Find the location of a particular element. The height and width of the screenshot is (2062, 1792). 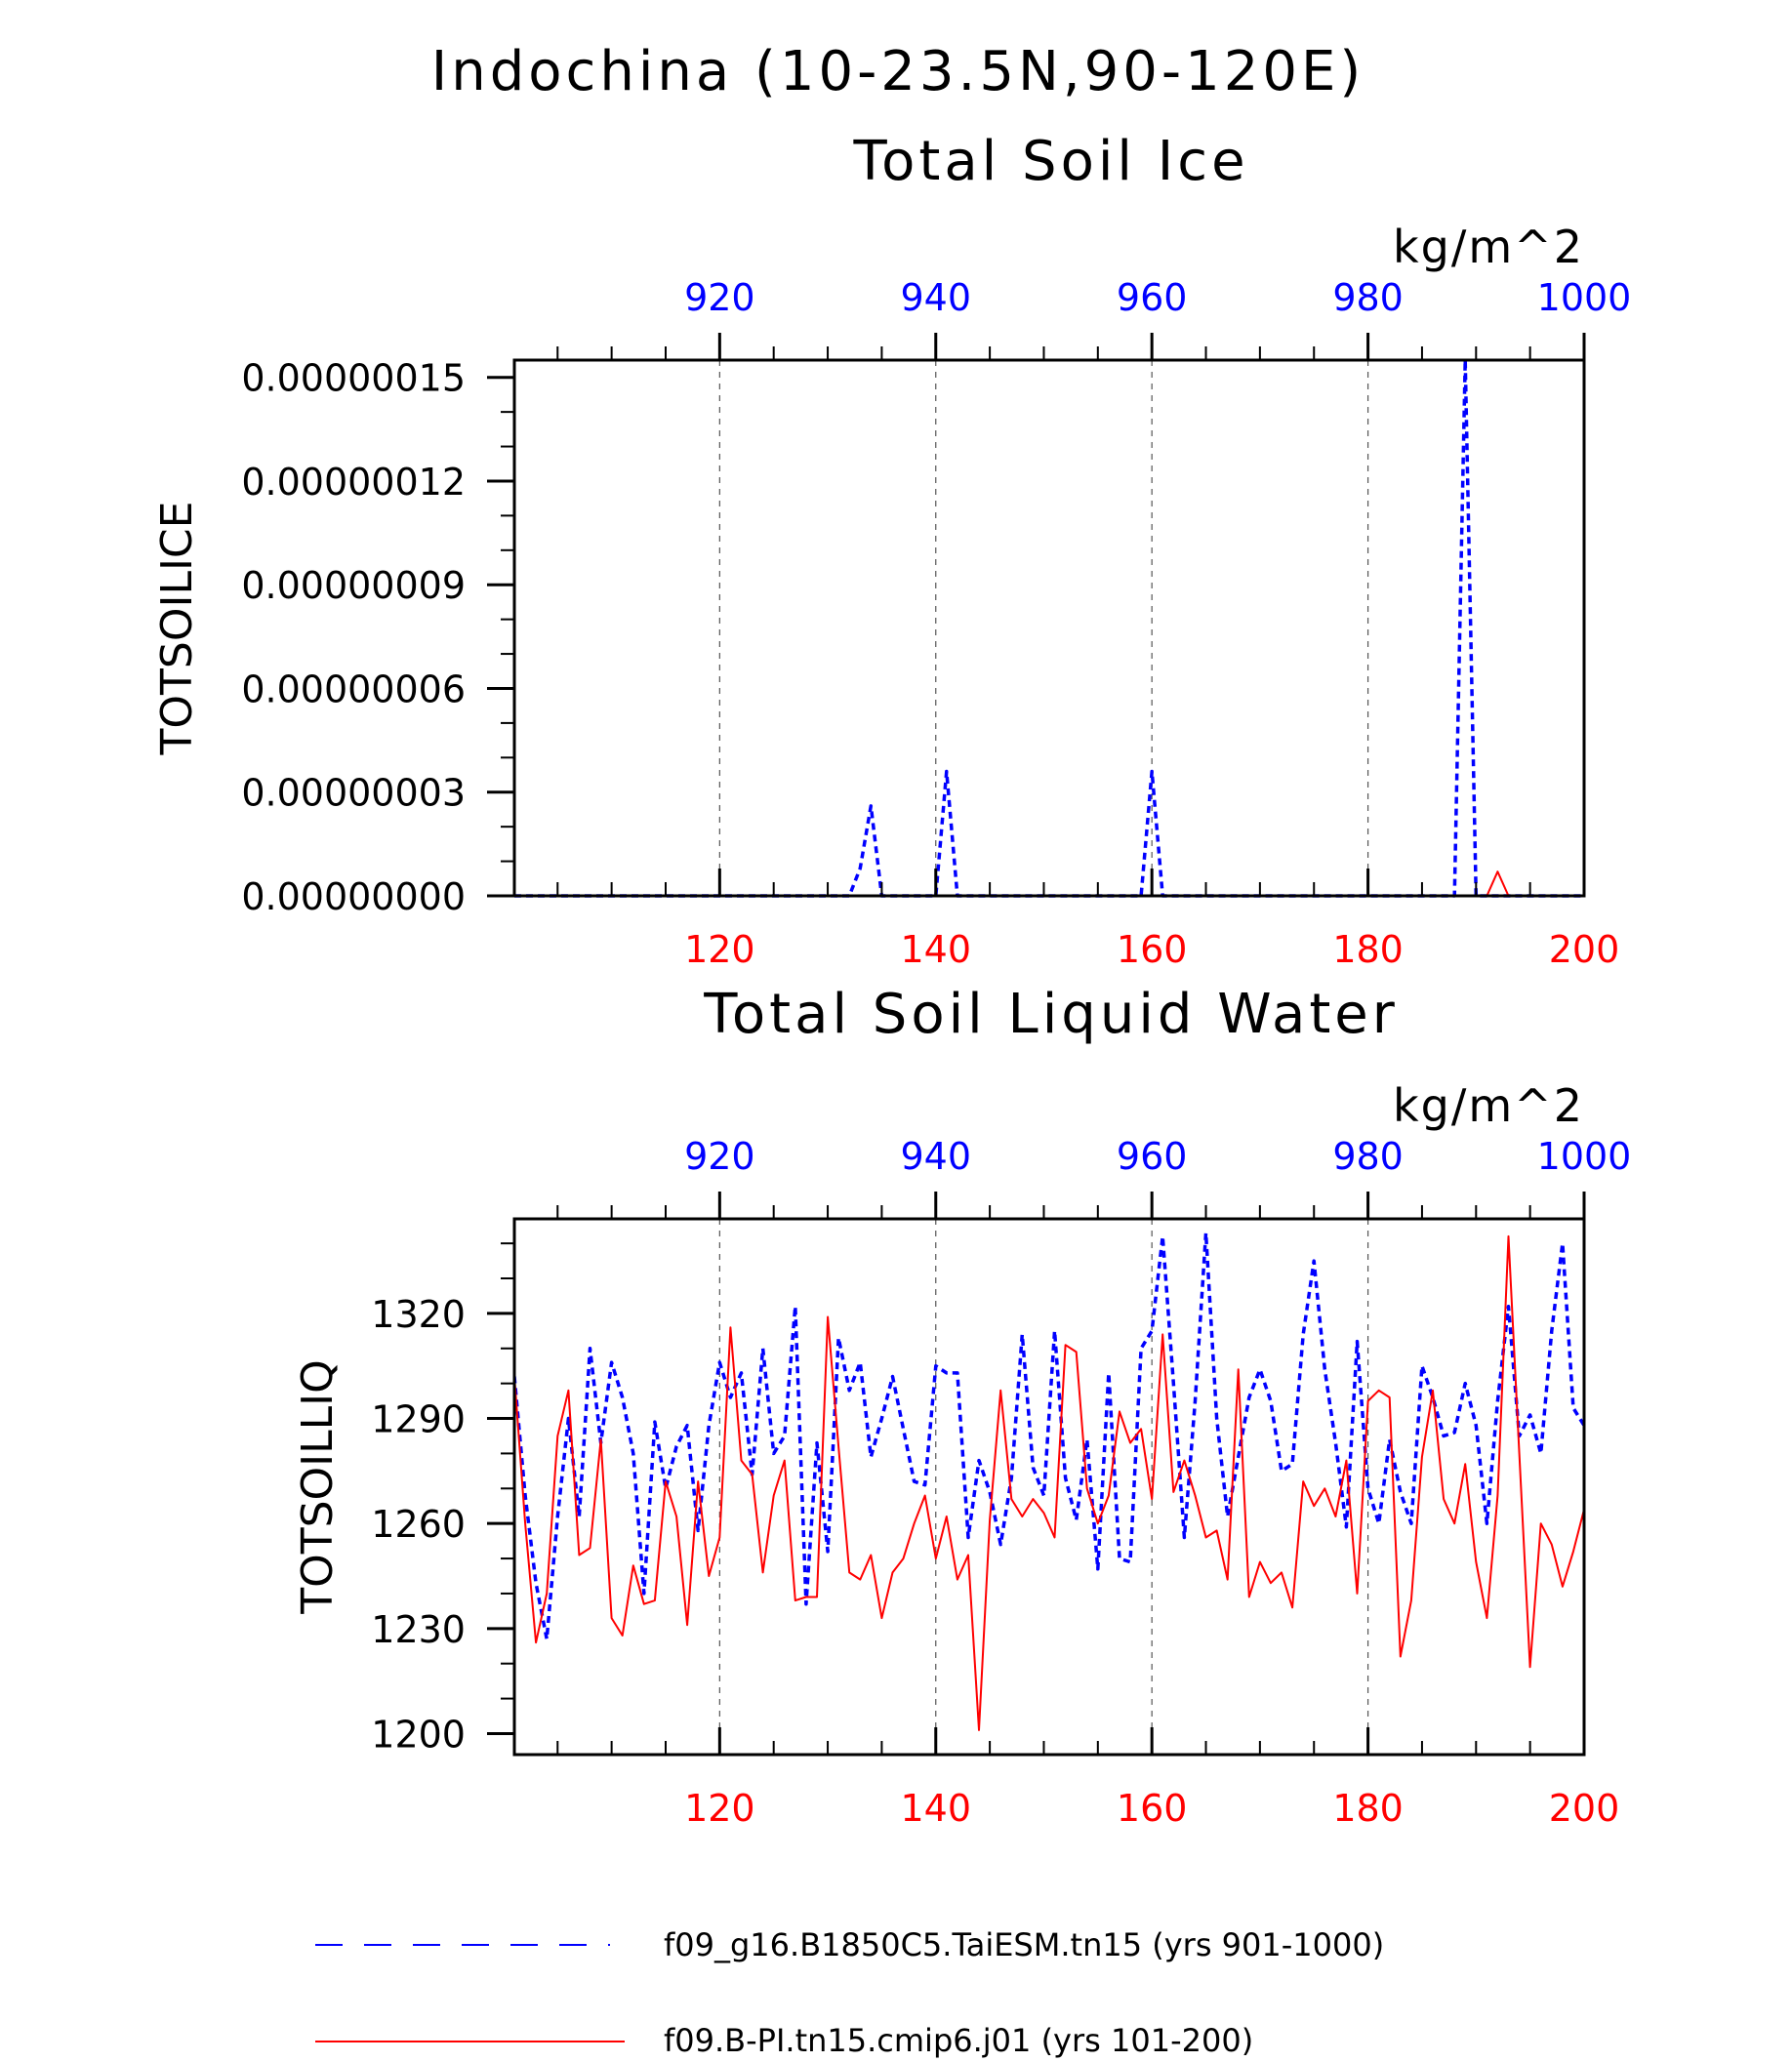

y-tick-label: 1260 is located at coordinates (418, 1524).